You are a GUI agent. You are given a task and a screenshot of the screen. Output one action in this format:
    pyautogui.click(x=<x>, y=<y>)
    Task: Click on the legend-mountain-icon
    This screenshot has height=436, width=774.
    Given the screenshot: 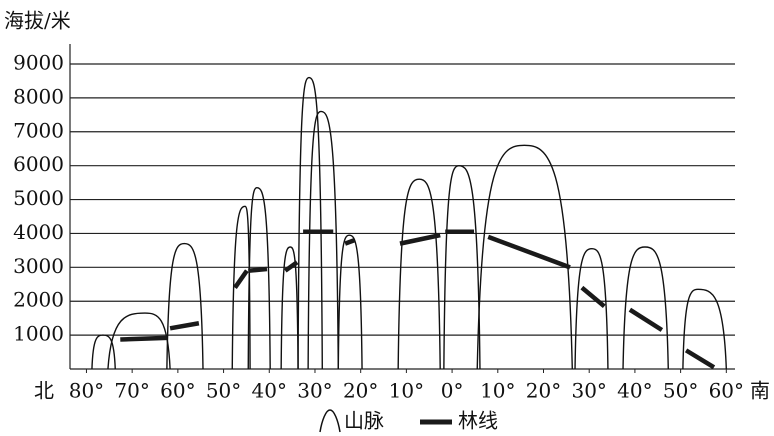 What is the action you would take?
    pyautogui.click(x=330, y=421)
    